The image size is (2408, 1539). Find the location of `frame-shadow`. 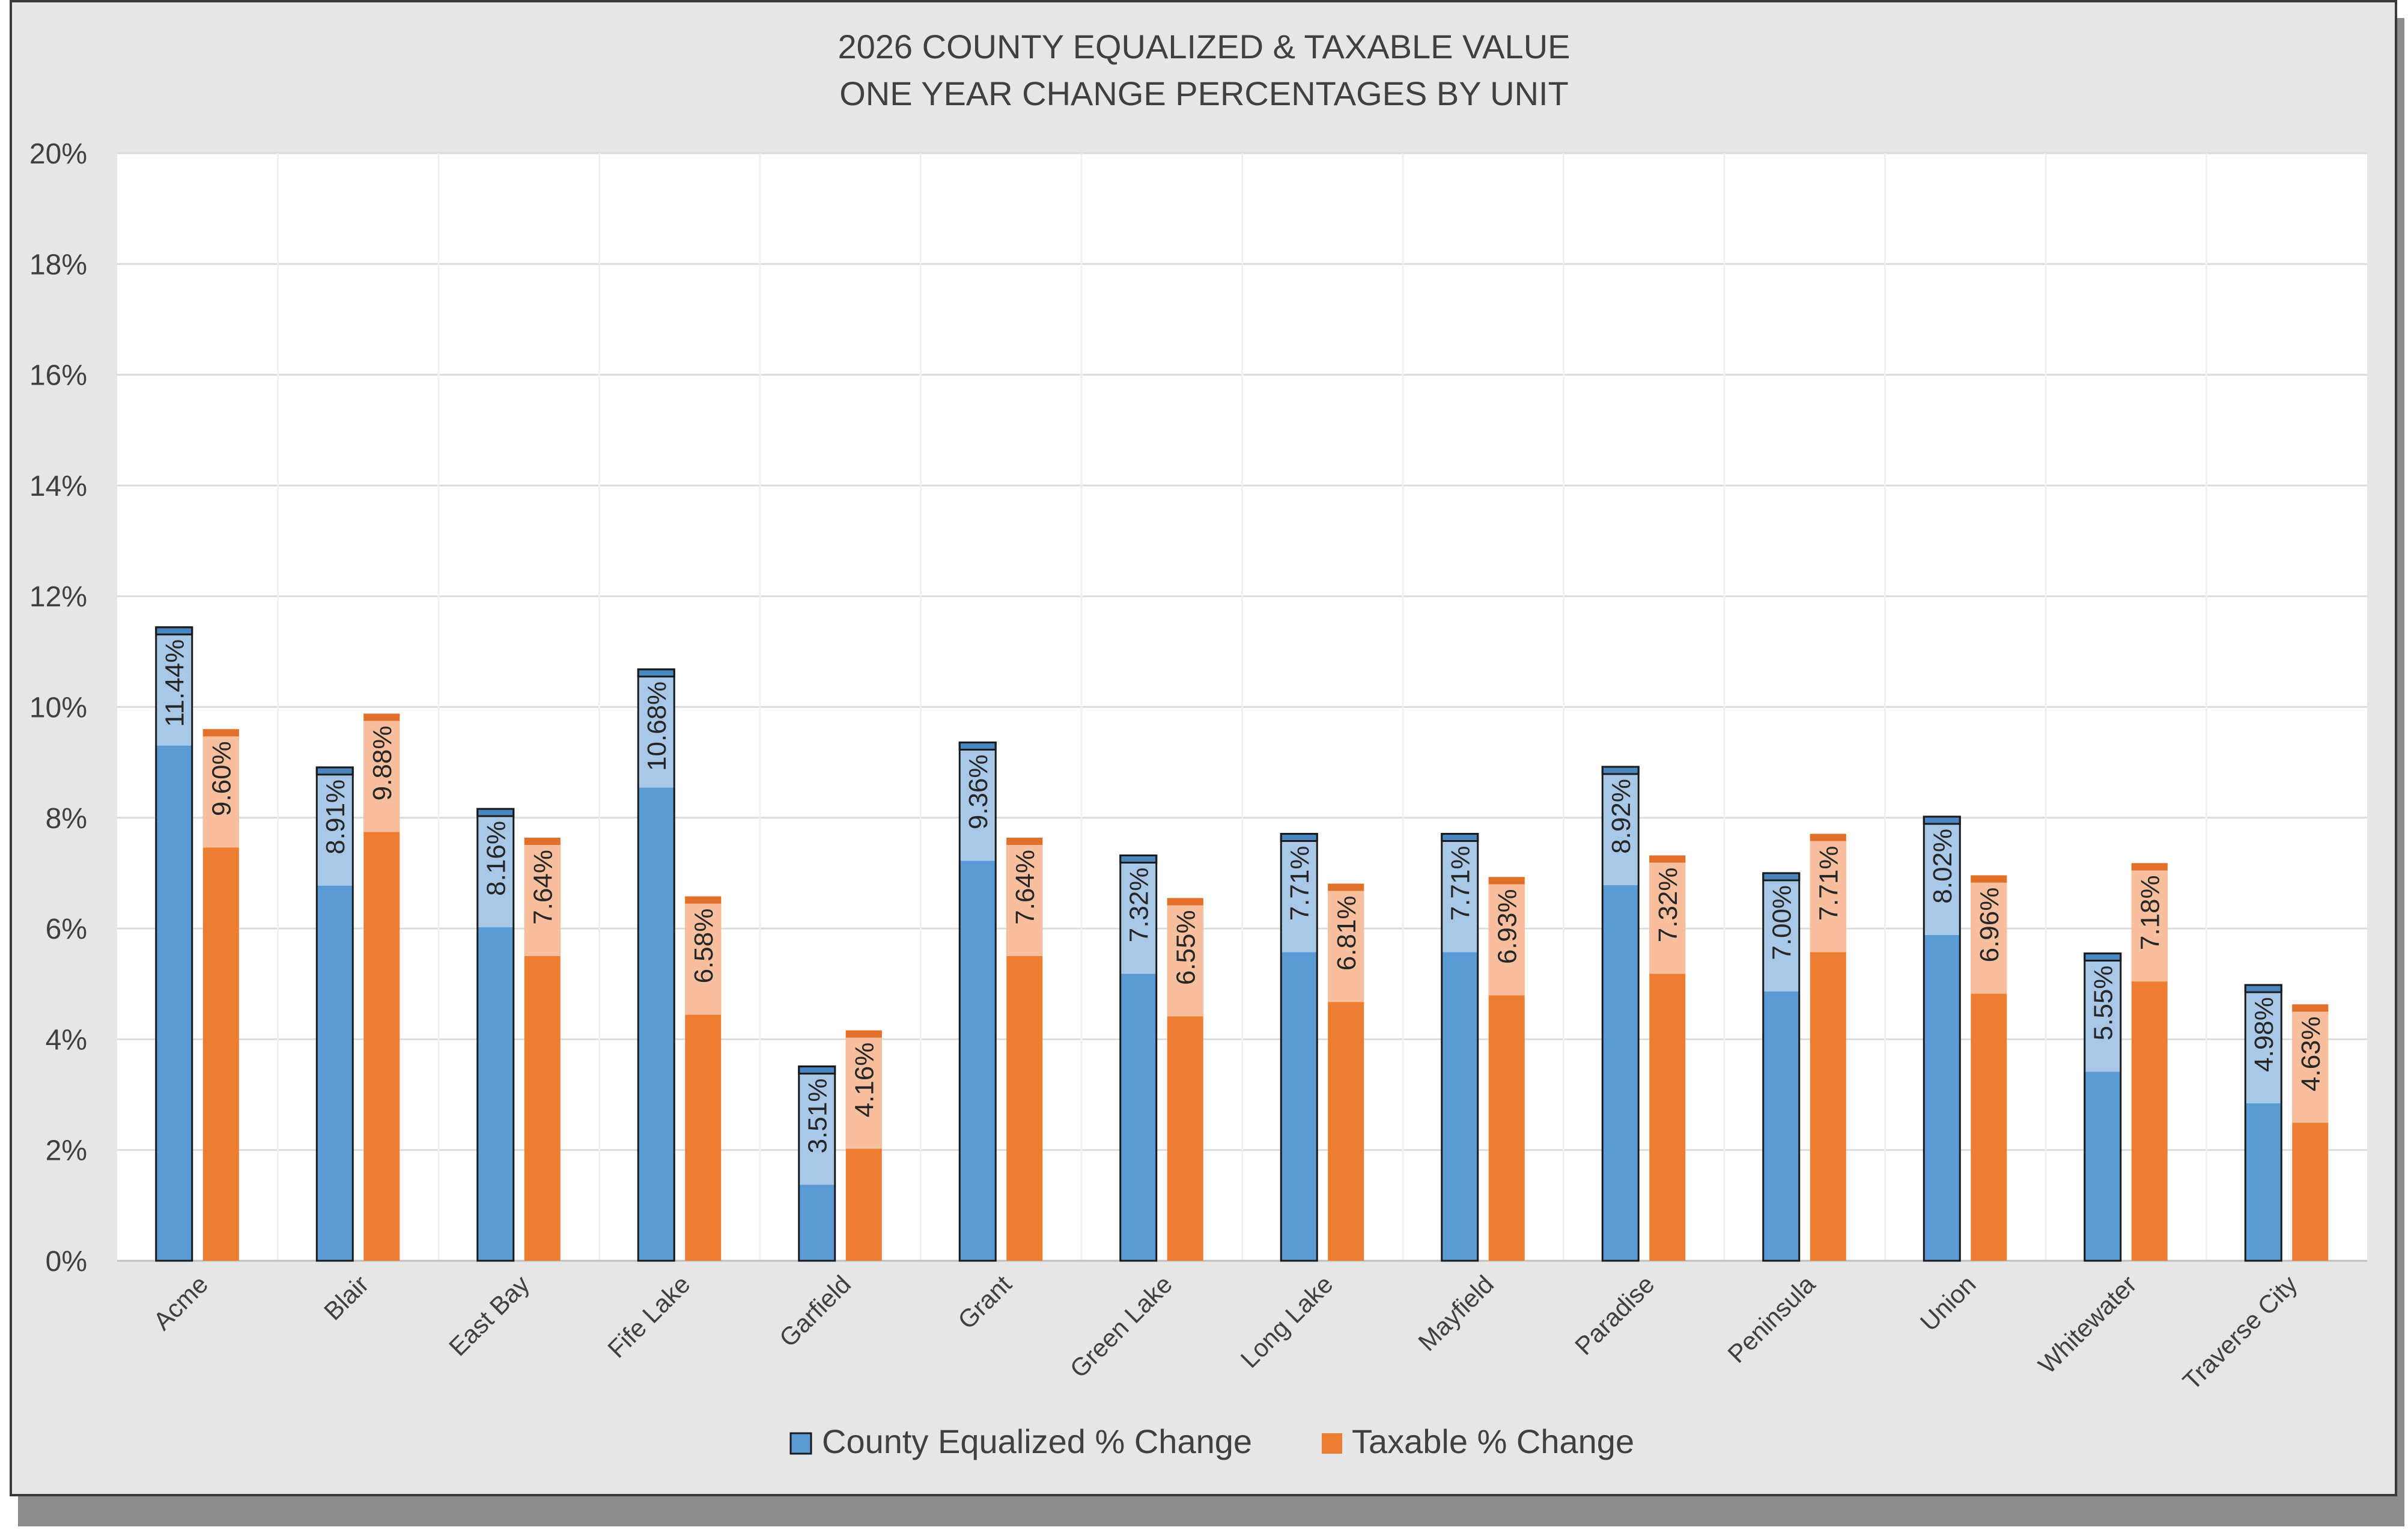

frame-shadow is located at coordinates (1207, 1511).